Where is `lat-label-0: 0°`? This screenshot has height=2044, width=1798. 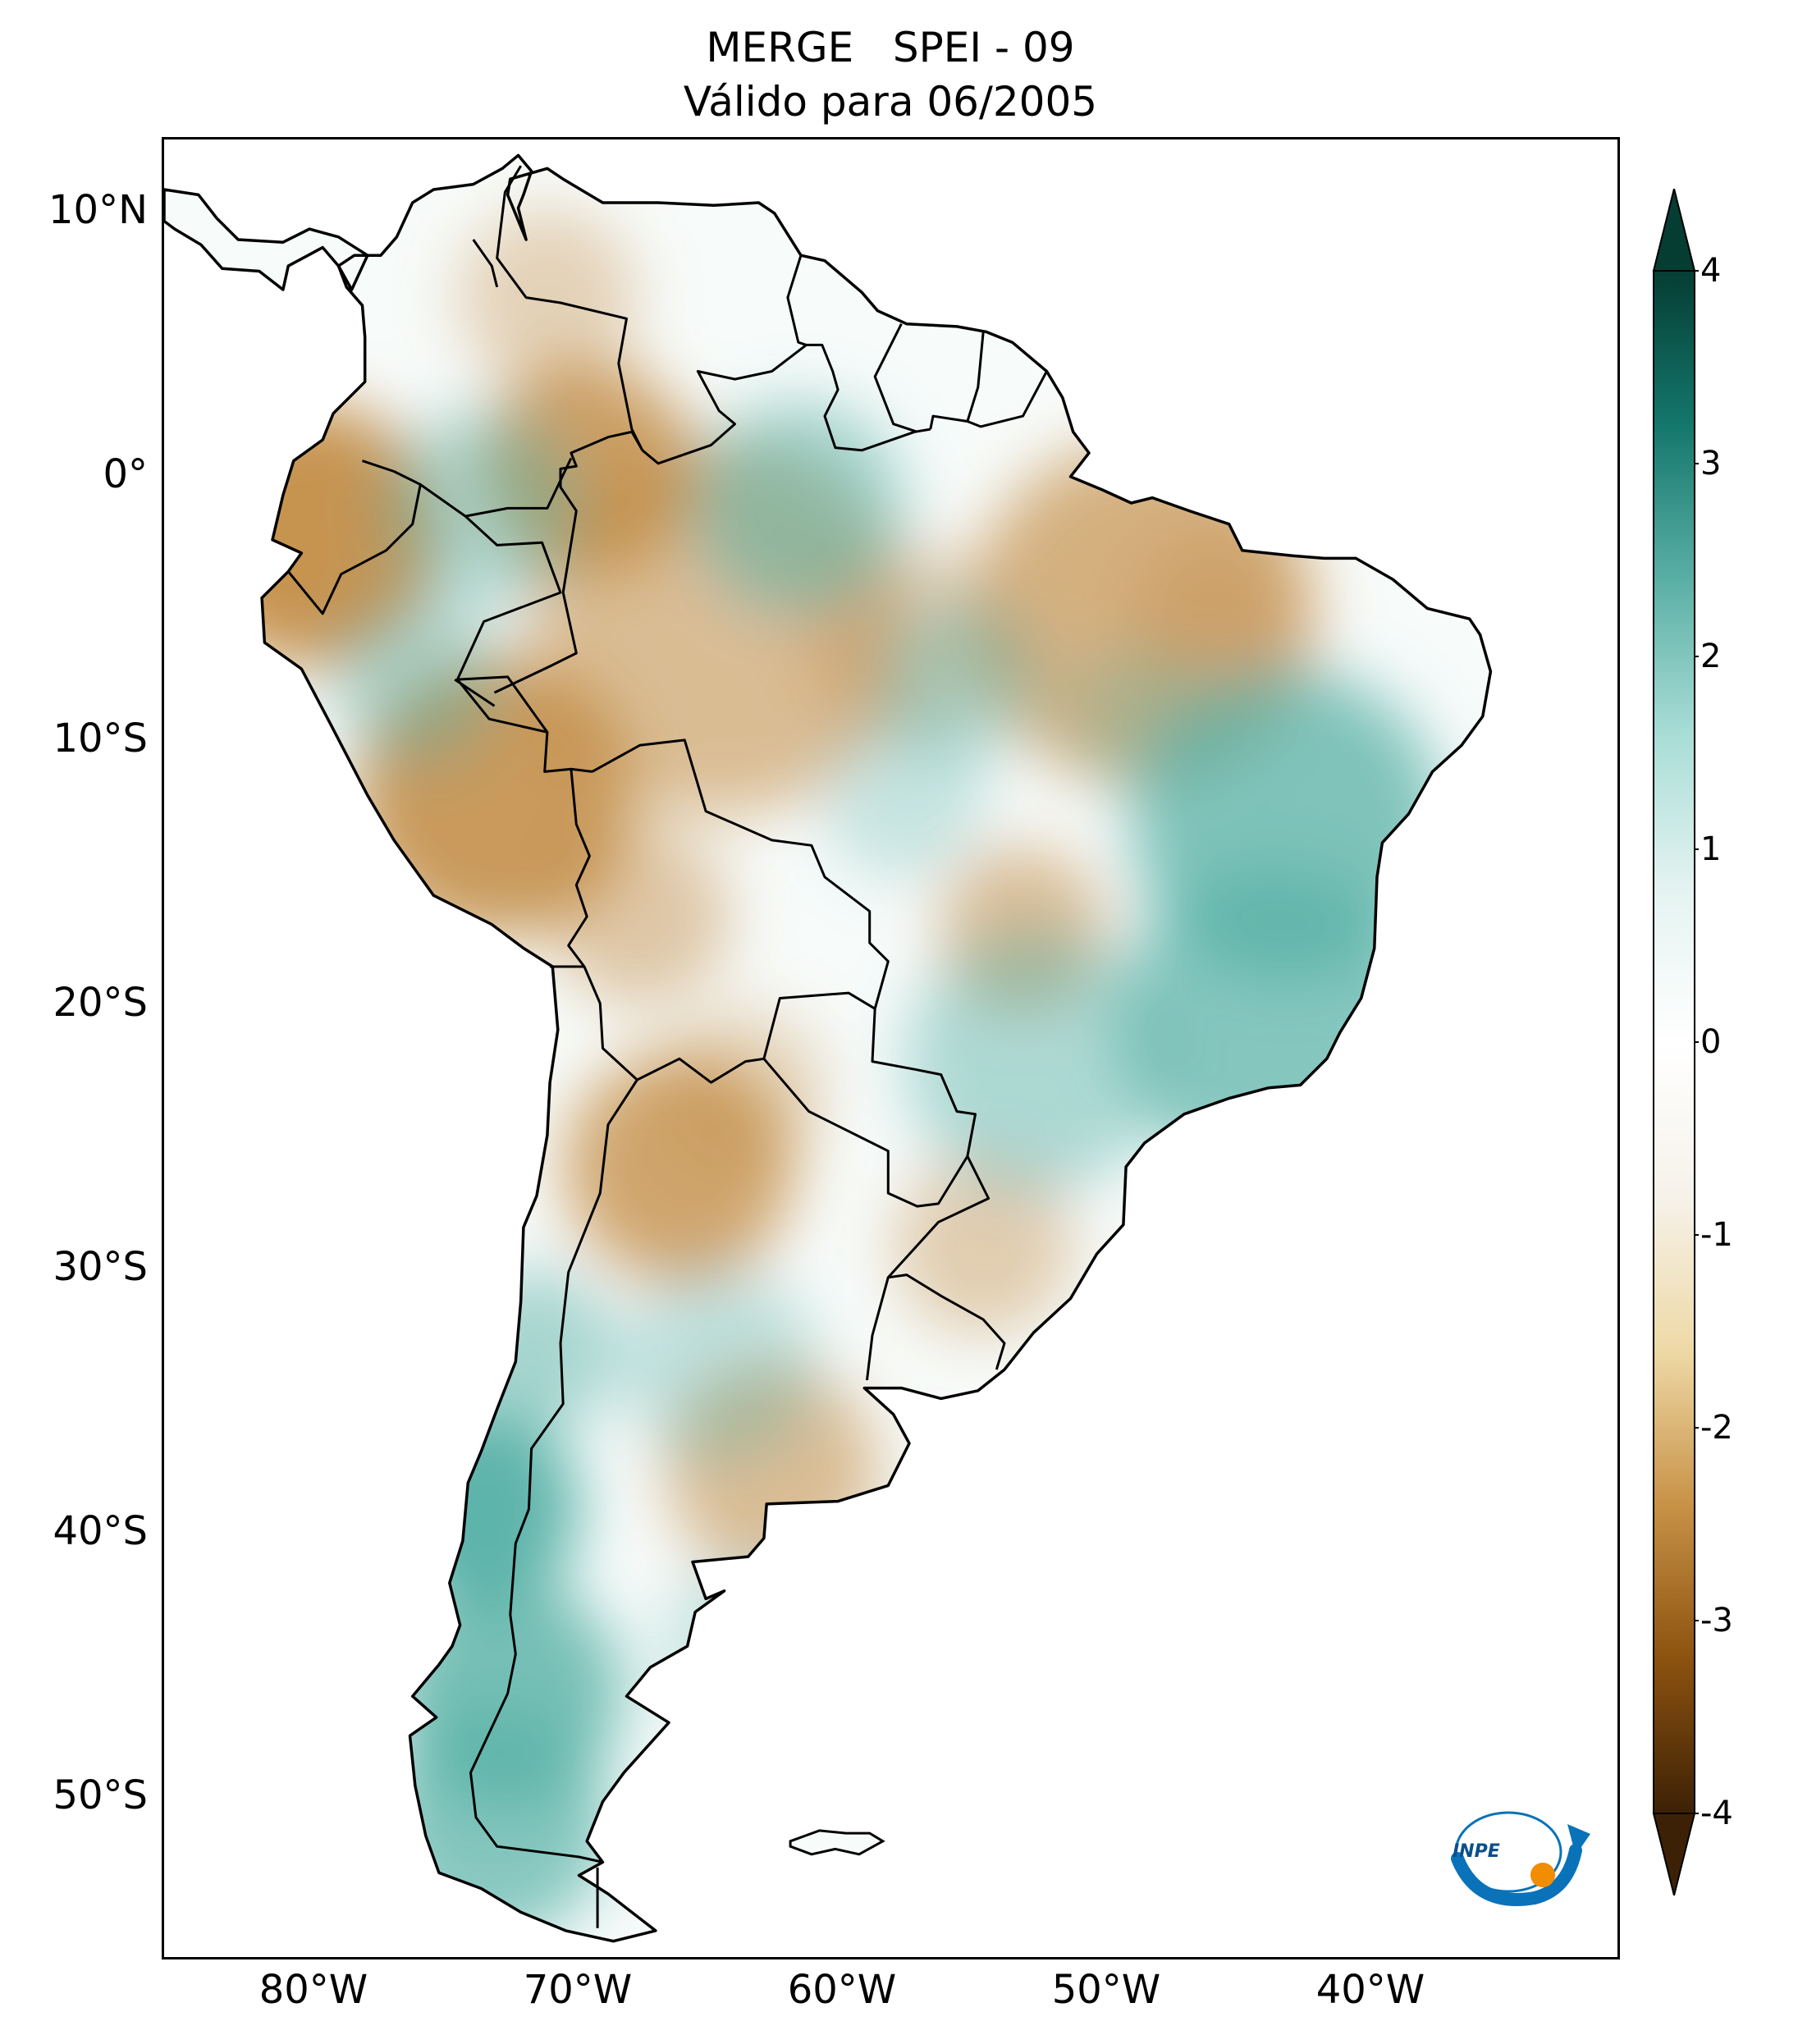
lat-label-0: 0° is located at coordinates (125, 474).